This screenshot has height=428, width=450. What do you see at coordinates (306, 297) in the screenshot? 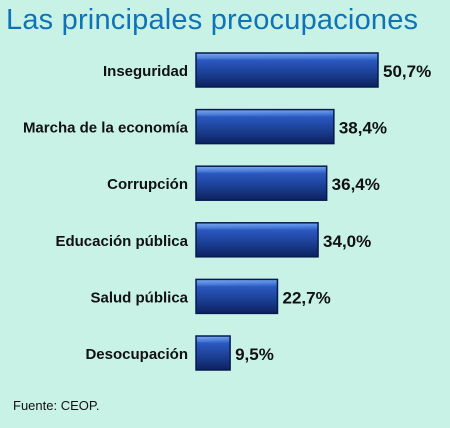
I see `value-label: 22,7%` at bounding box center [306, 297].